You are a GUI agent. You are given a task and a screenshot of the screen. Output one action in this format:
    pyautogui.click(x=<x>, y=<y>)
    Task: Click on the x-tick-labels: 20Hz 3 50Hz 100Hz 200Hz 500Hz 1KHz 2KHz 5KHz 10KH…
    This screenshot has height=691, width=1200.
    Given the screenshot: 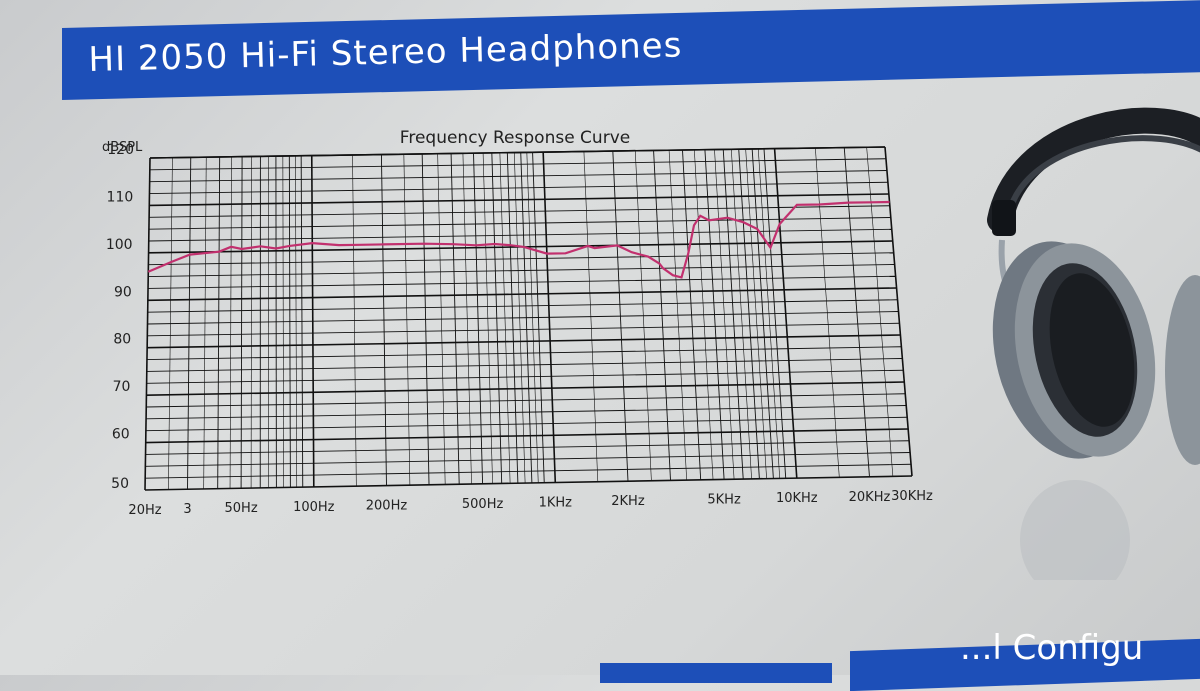 What is the action you would take?
    pyautogui.click(x=530, y=503)
    